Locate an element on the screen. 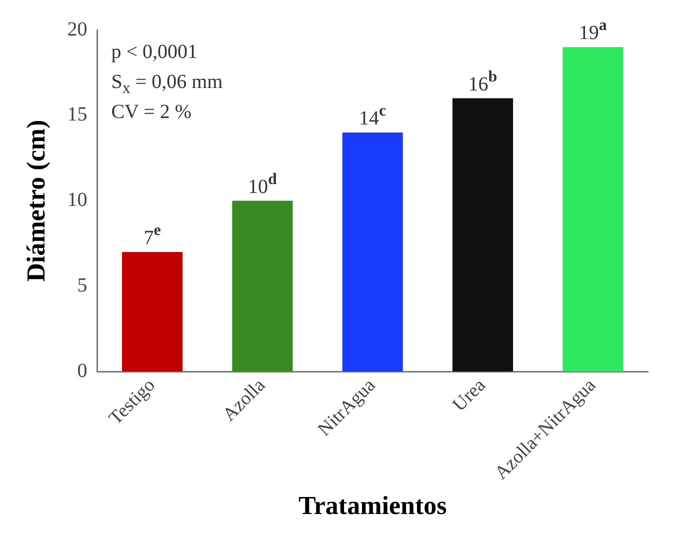 Image resolution: width=686 pixels, height=535 pixels. y-axis-title: Diámetro (cm) is located at coordinates (35, 201).